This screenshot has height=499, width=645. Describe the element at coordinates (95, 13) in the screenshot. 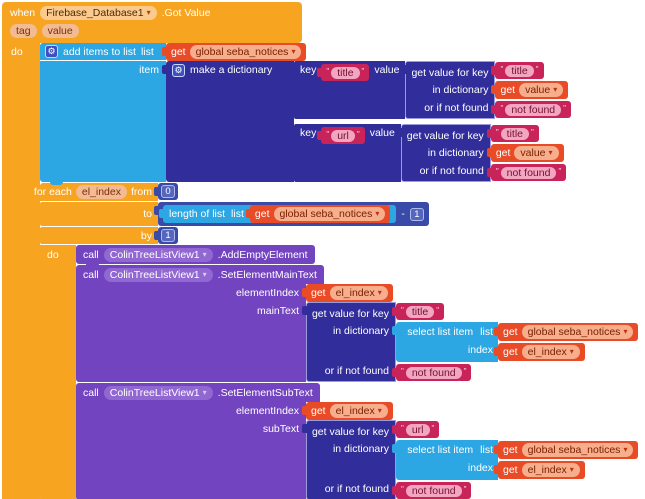

I see `component-name: Firebase_Database1` at that location.